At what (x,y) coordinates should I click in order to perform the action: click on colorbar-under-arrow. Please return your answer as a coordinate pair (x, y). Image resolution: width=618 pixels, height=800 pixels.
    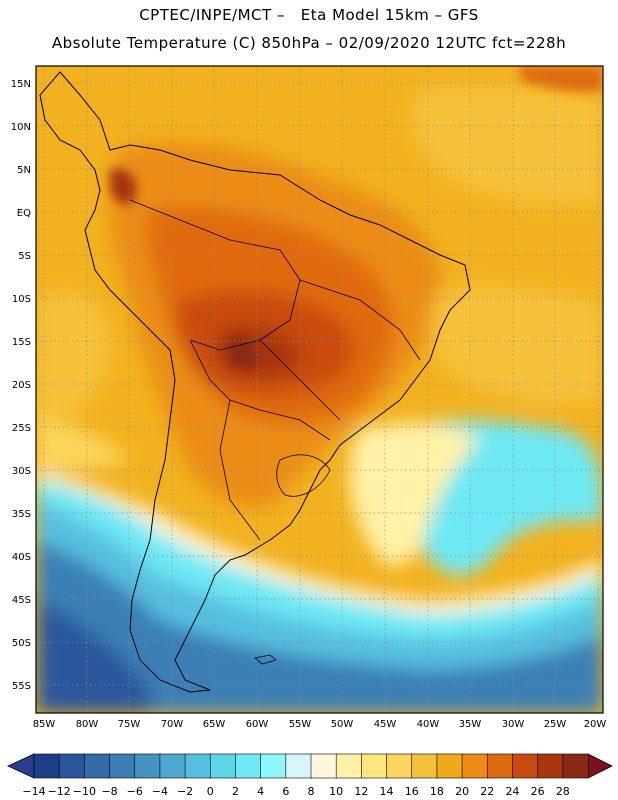
    Looking at the image, I should click on (21, 766).